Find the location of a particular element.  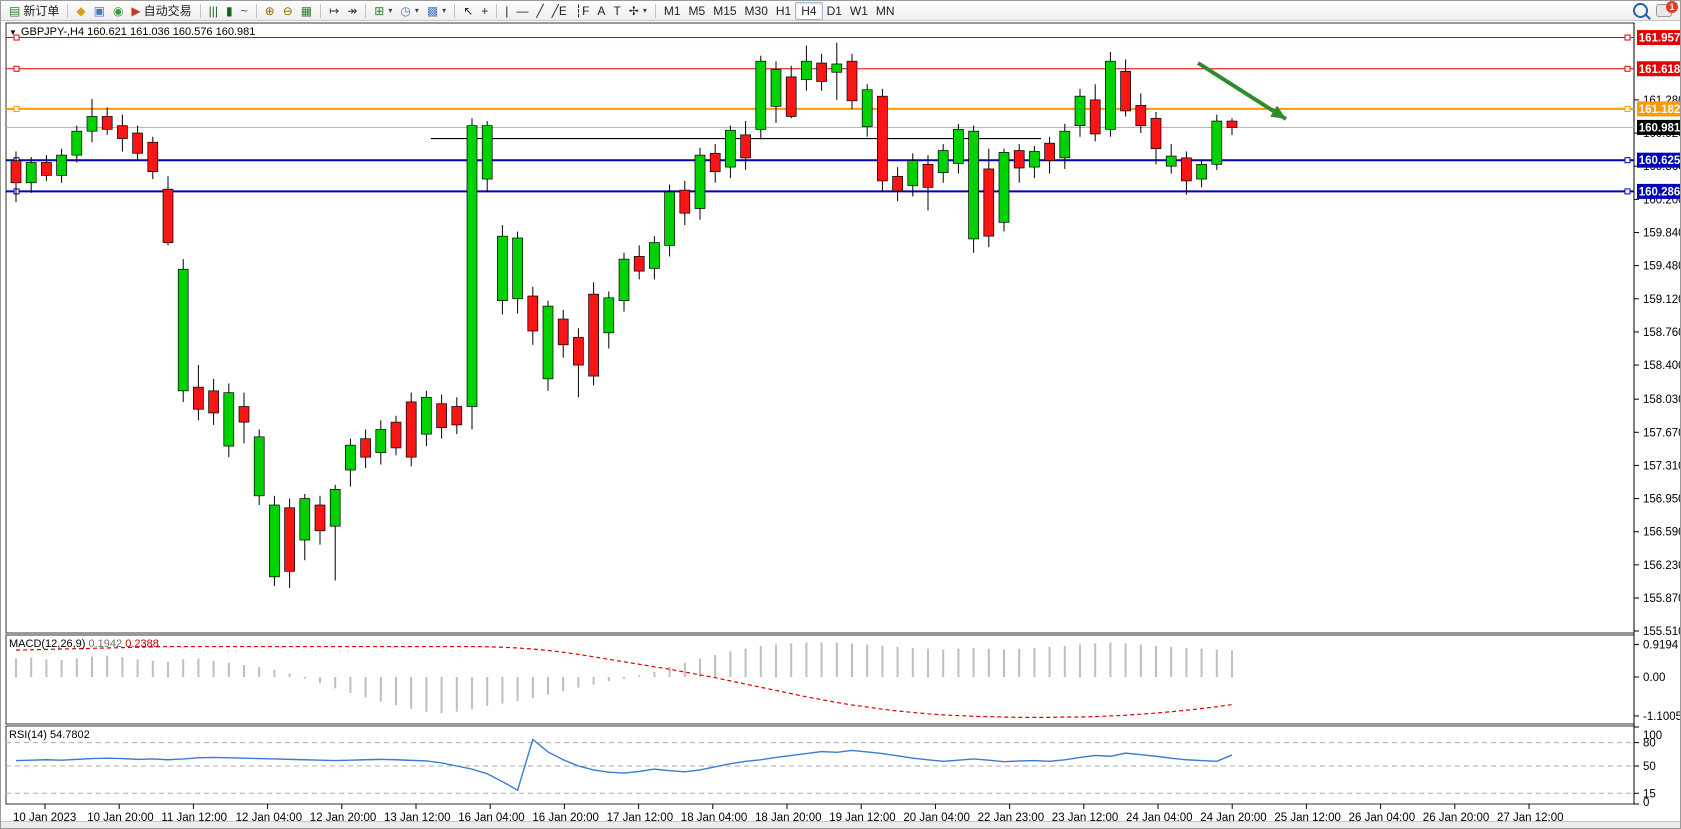

svg-text: 0.00 is located at coordinates (1654, 678).